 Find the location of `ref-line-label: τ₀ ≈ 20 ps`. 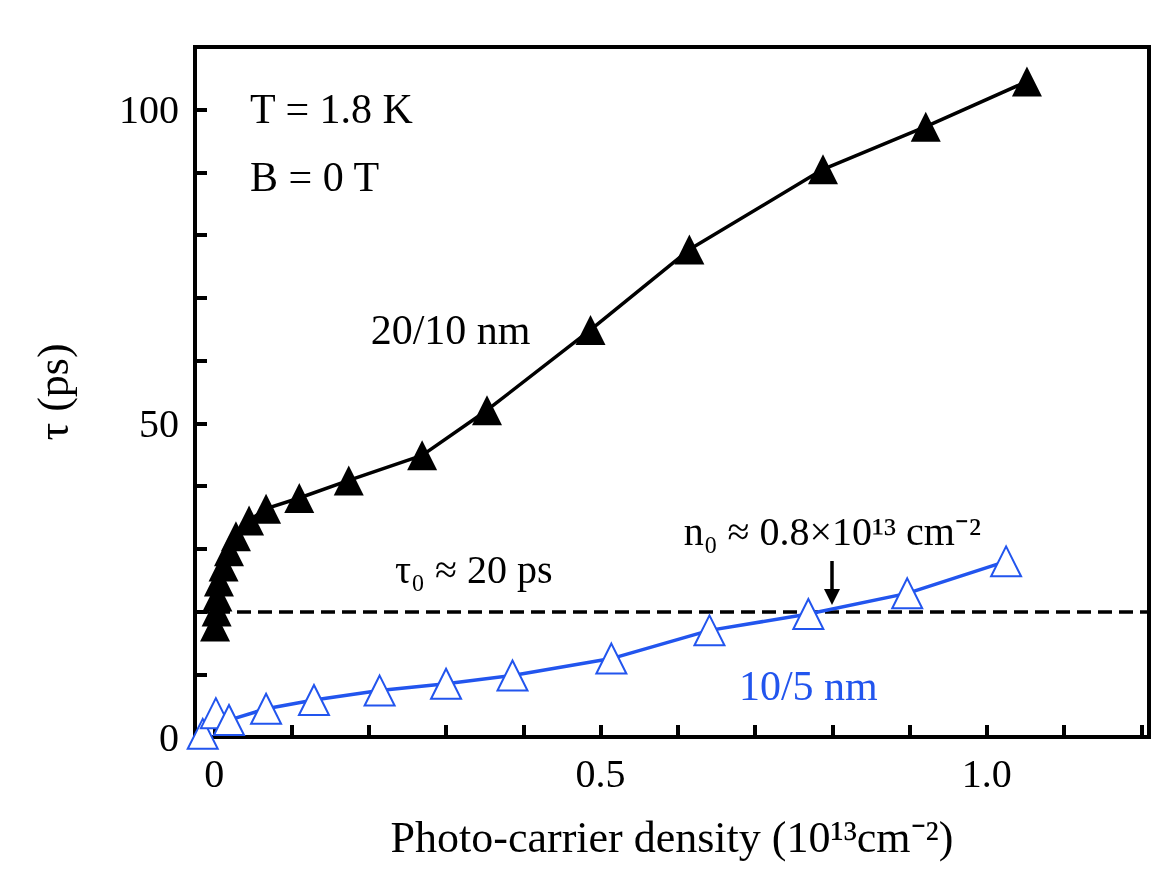

ref-line-label: τ₀ ≈ 20 ps is located at coordinates (474, 570).